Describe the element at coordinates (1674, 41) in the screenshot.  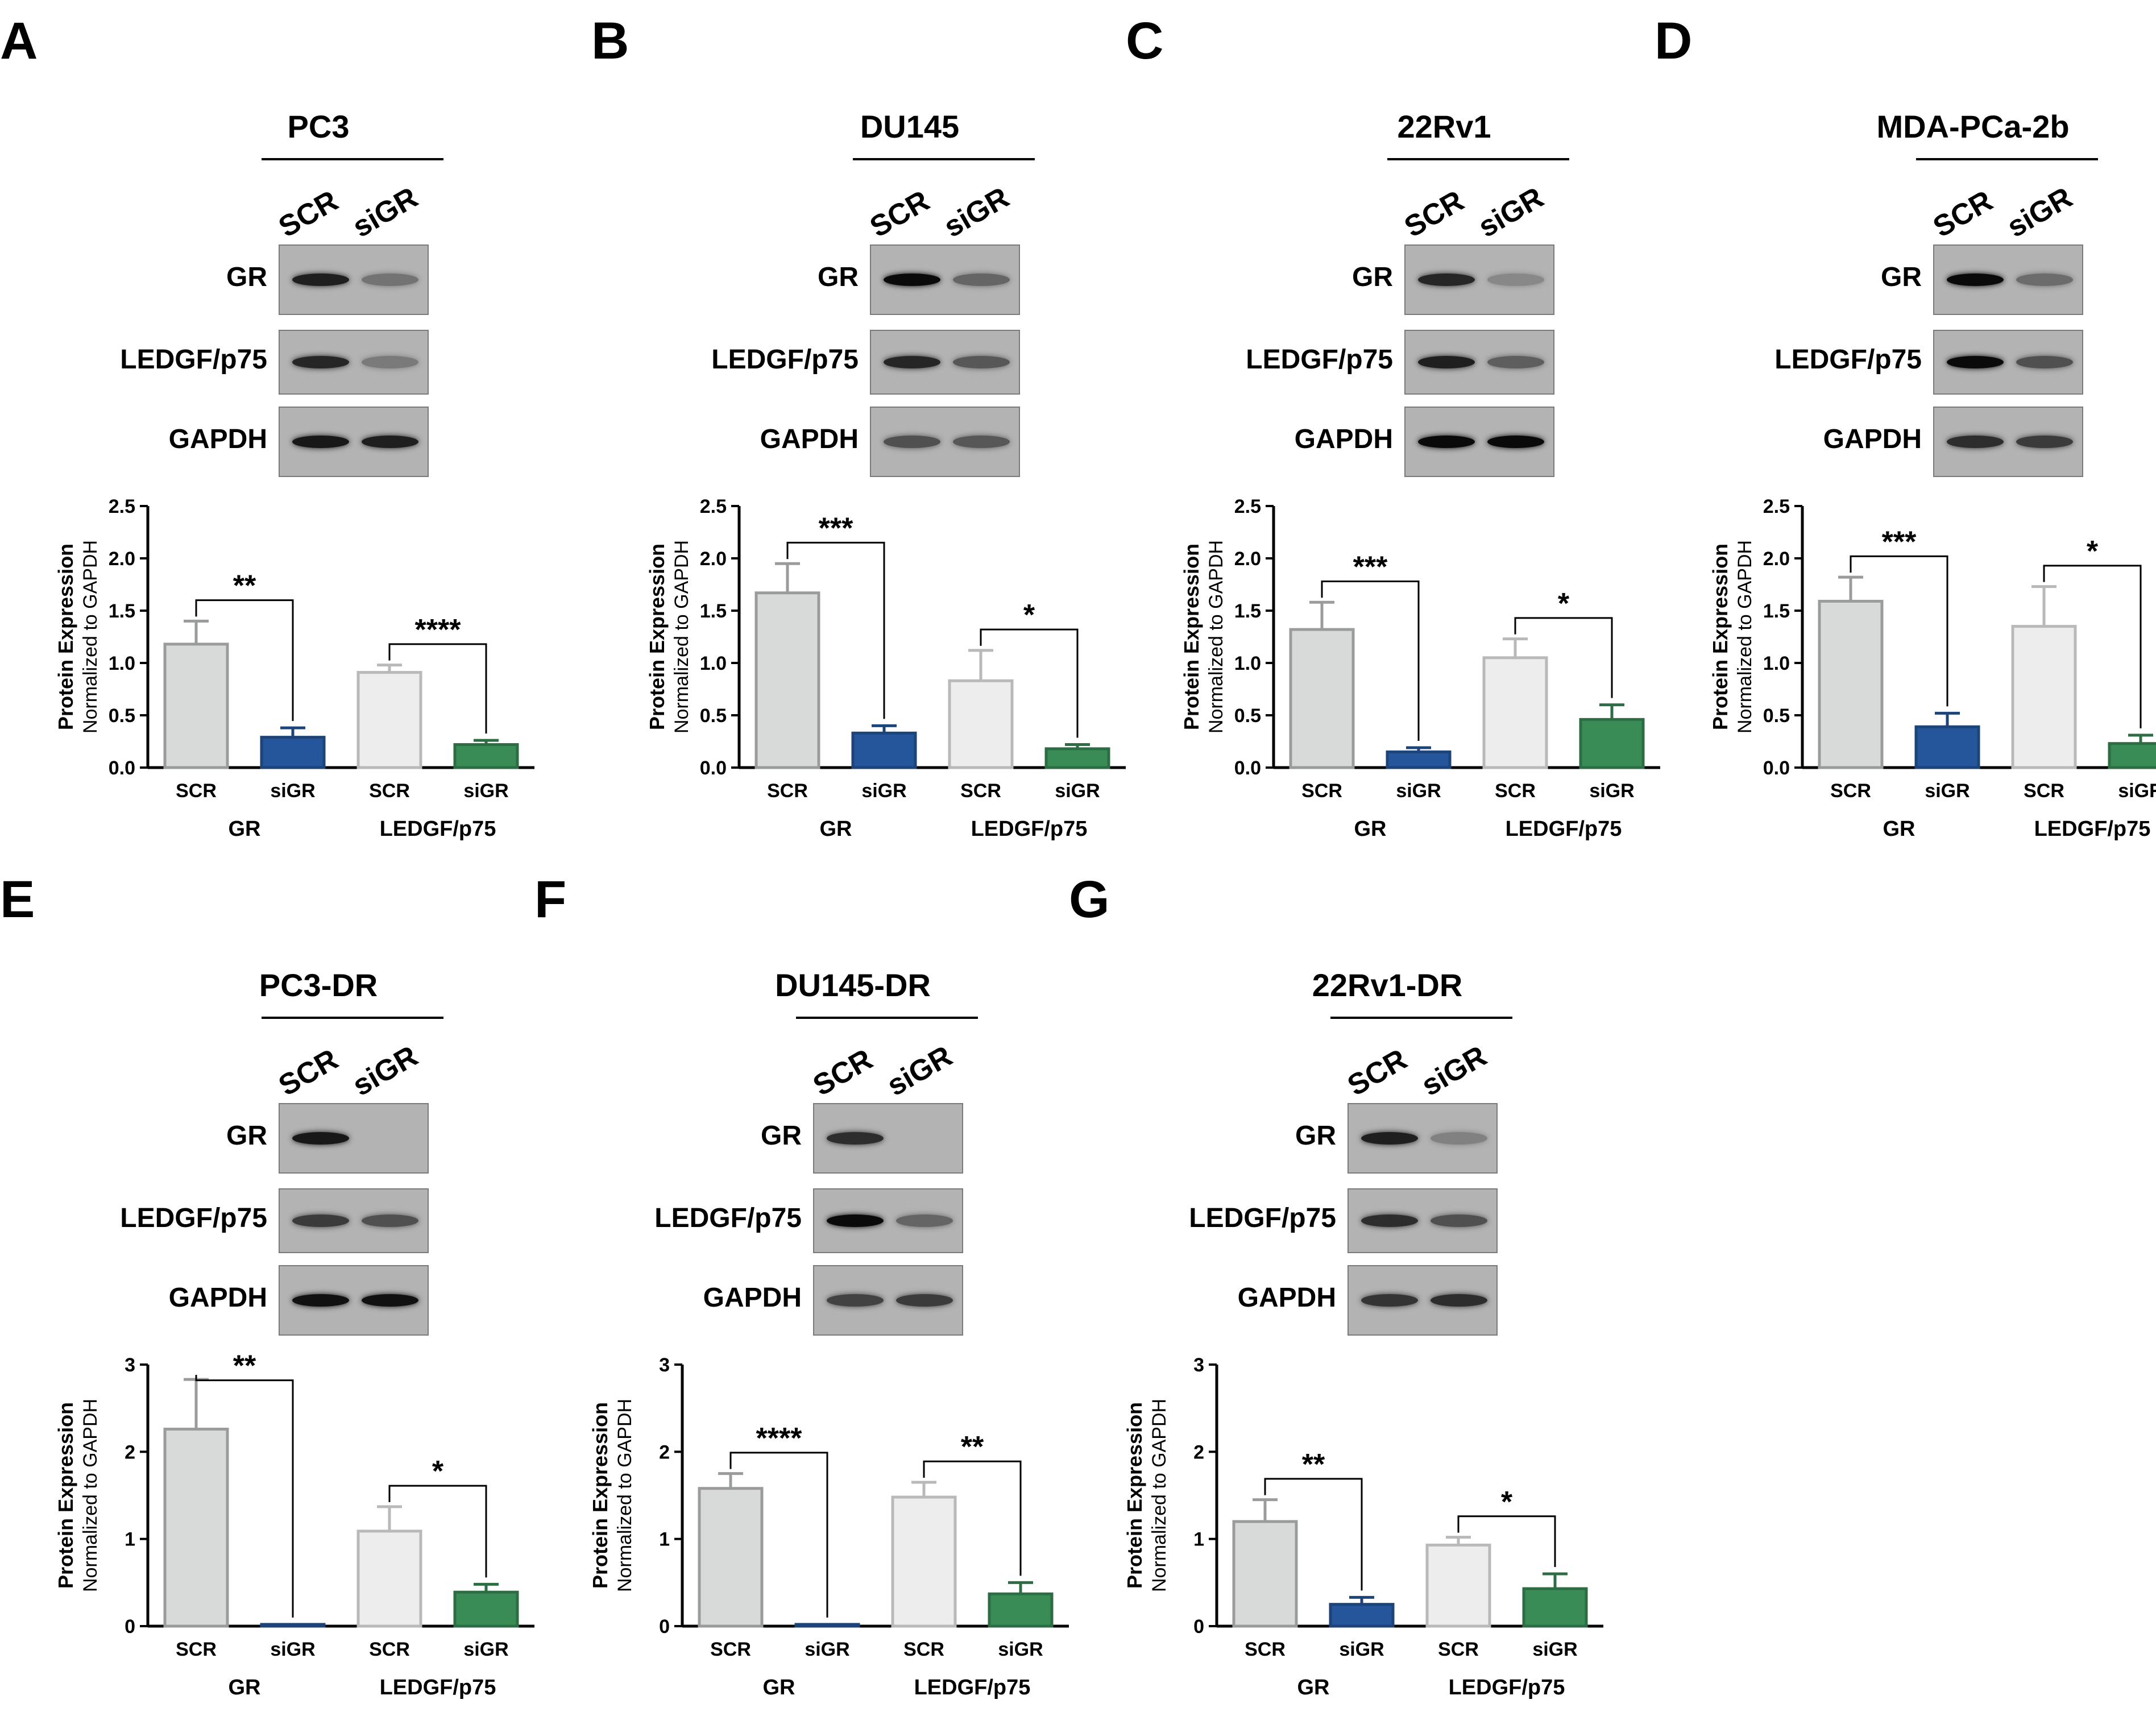
I see `panel-label: D` at that location.